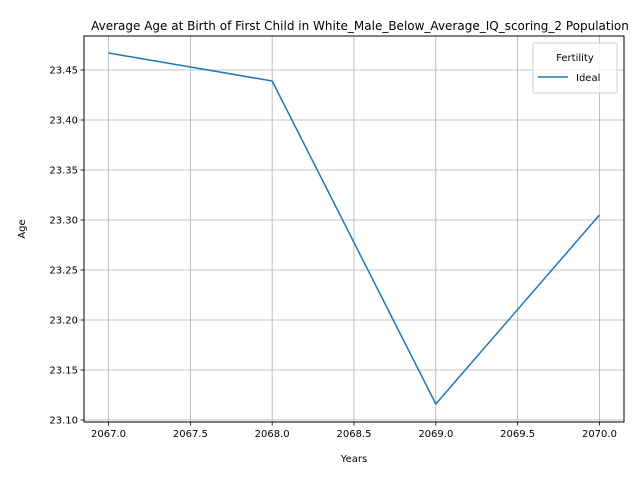  What do you see at coordinates (63, 321) in the screenshot?
I see `y-tick-label: 23.20` at bounding box center [63, 321].